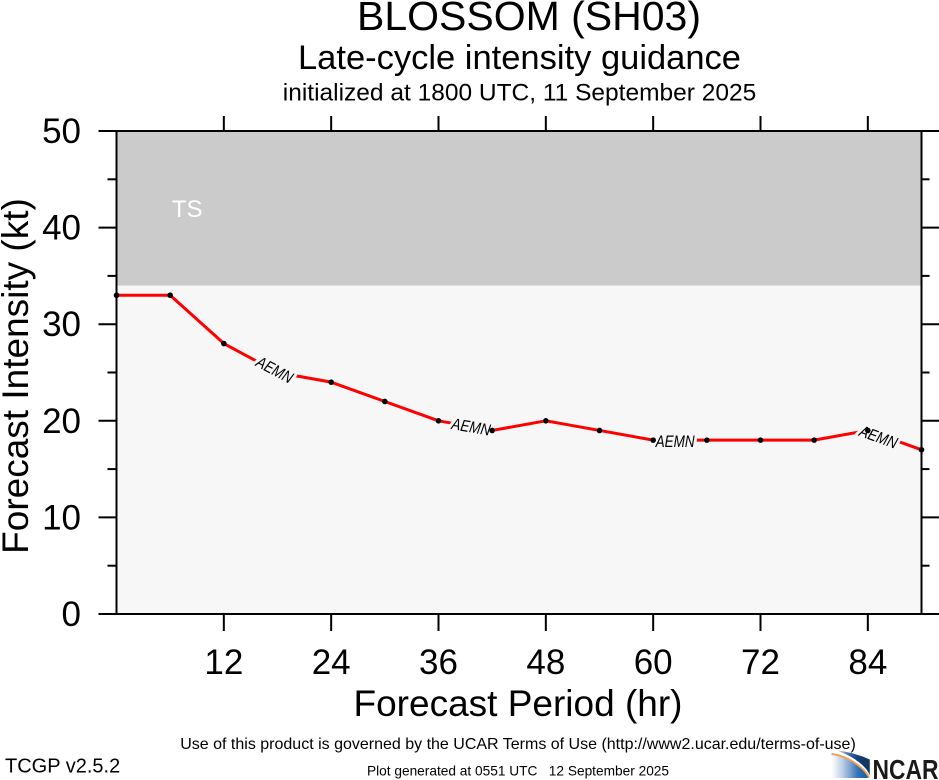  Describe the element at coordinates (675, 442) in the screenshot. I see `series-label: AEMN` at that location.